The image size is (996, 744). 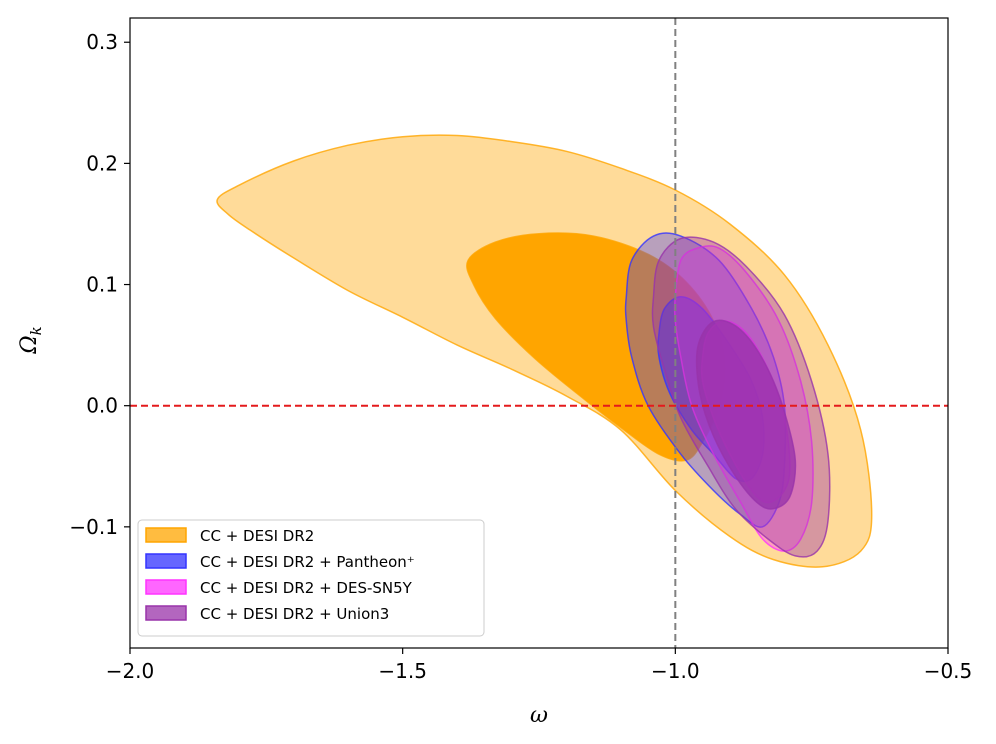 What do you see at coordinates (102, 163) in the screenshot?
I see `y-tick-label: 0.2` at bounding box center [102, 163].